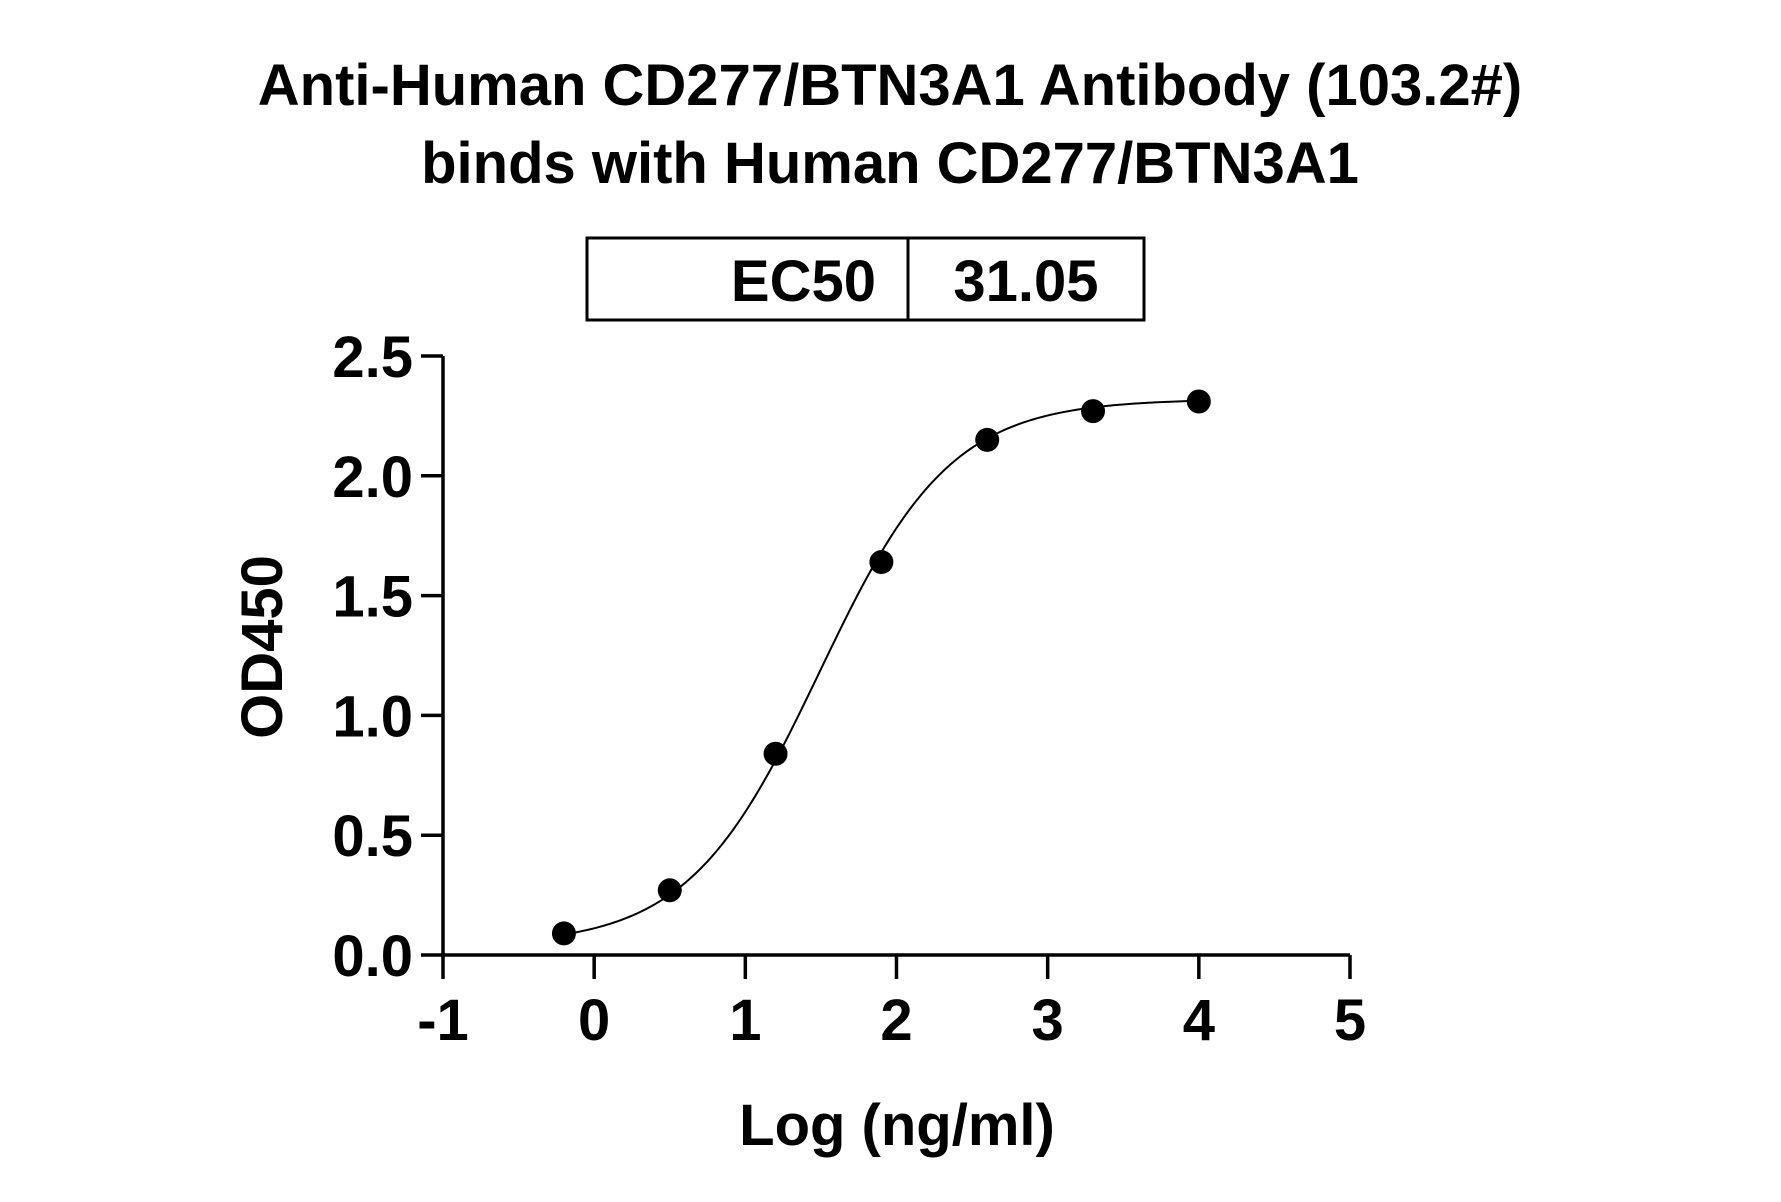 The width and height of the screenshot is (1781, 1202). I want to click on ec50-table: EC50 31.05, so click(865, 279).